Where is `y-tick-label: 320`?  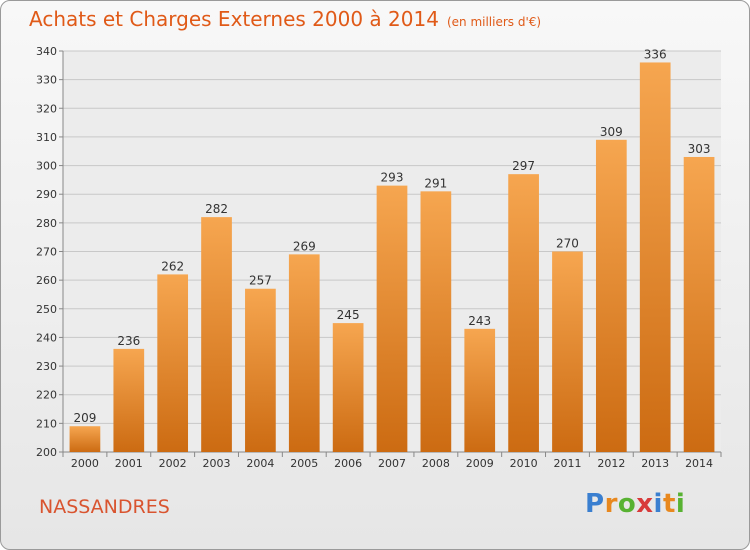 y-tick-label: 320 is located at coordinates (46, 108).